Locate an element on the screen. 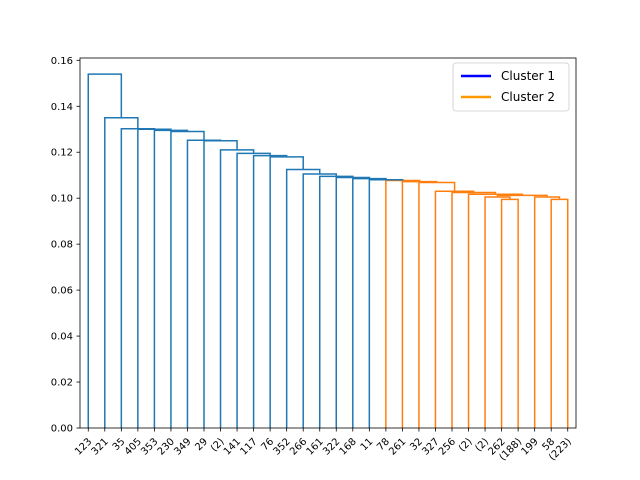 This screenshot has height=480, width=640. y-tick-label: 0.10 is located at coordinates (62, 199).